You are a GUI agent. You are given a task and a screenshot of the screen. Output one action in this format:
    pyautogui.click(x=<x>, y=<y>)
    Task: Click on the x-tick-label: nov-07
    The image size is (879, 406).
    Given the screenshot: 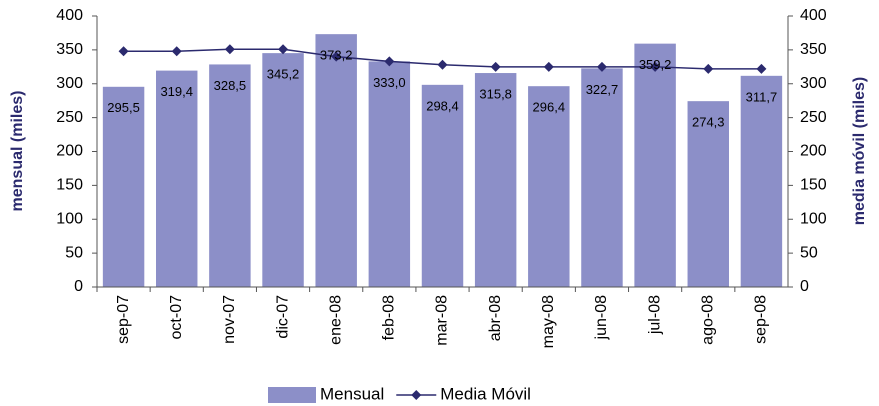 What is the action you would take?
    pyautogui.click(x=229, y=319)
    